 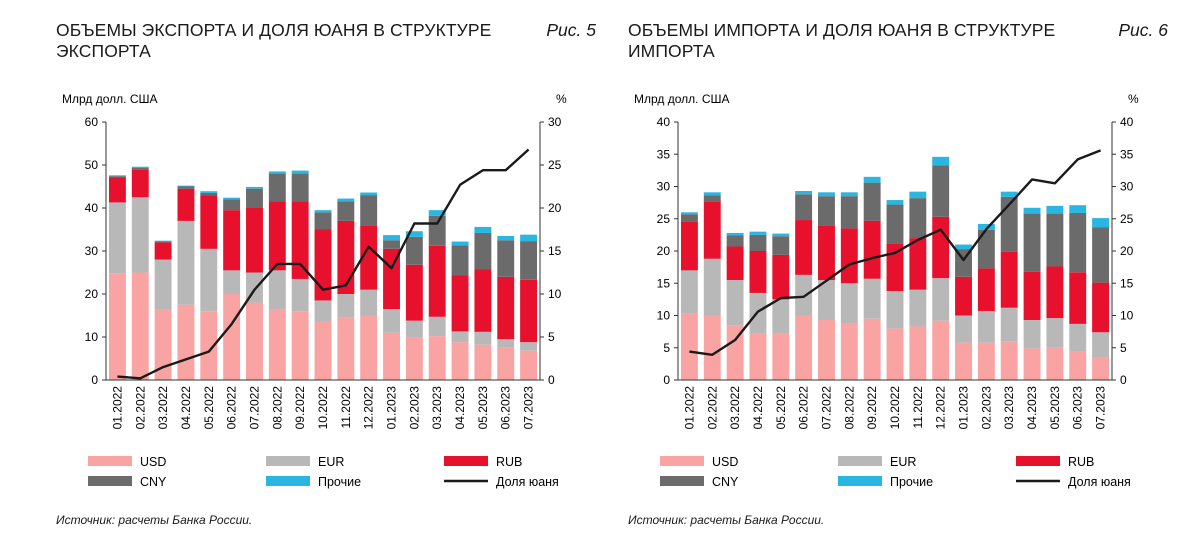 I want to click on source-note: Источник: расчеты Банка России., so click(x=154, y=520).